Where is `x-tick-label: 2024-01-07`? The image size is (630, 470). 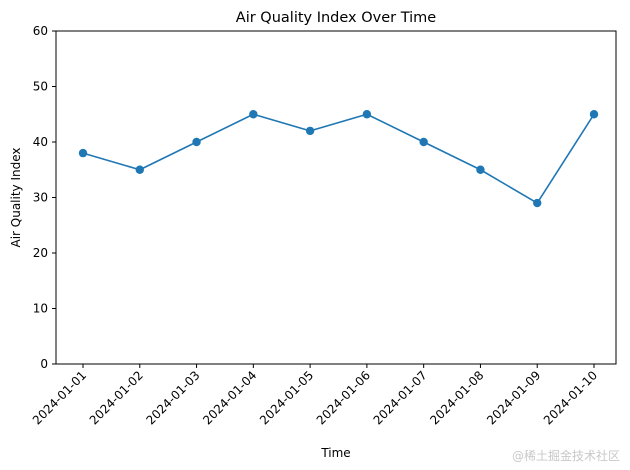 x-tick-label: 2024-01-07 is located at coordinates (400, 397).